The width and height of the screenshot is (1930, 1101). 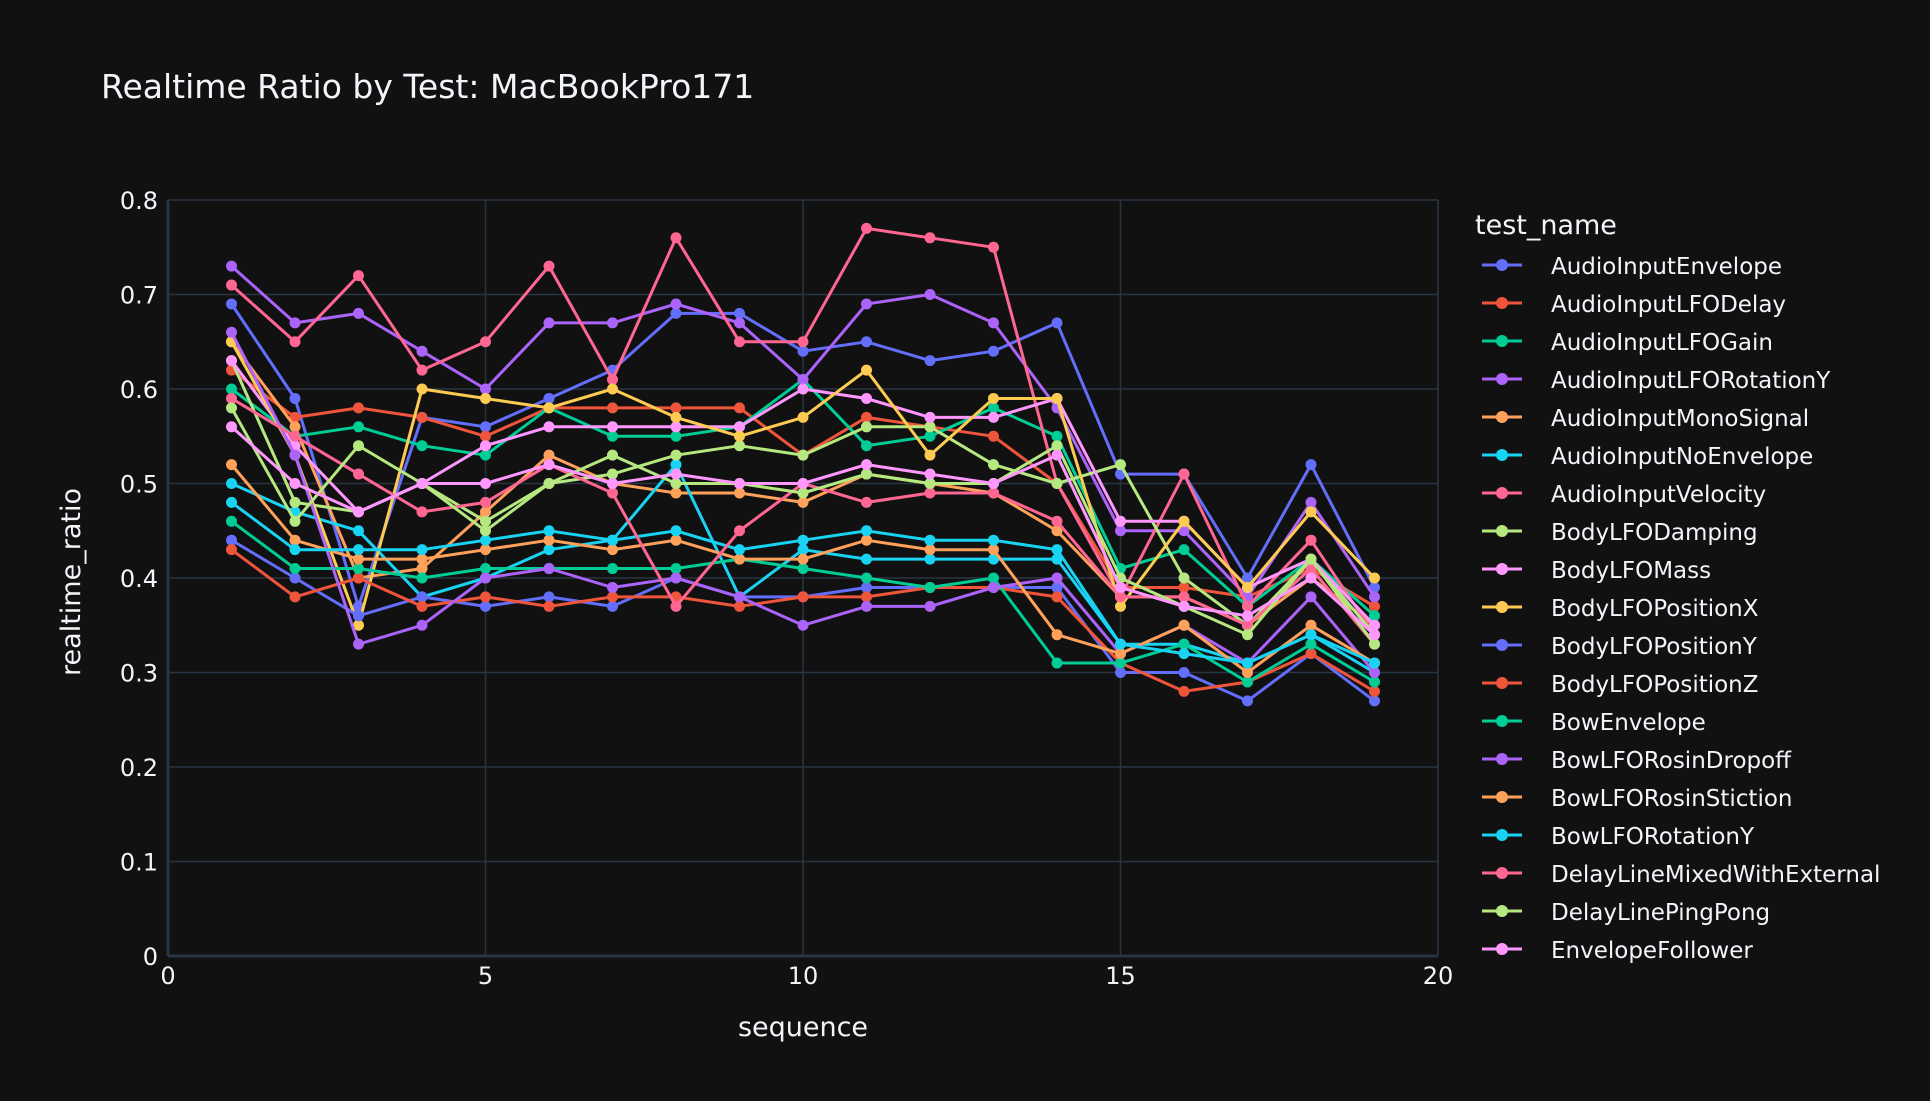 I want to click on legend-item: BodyLFOMass, so click(x=1596, y=571).